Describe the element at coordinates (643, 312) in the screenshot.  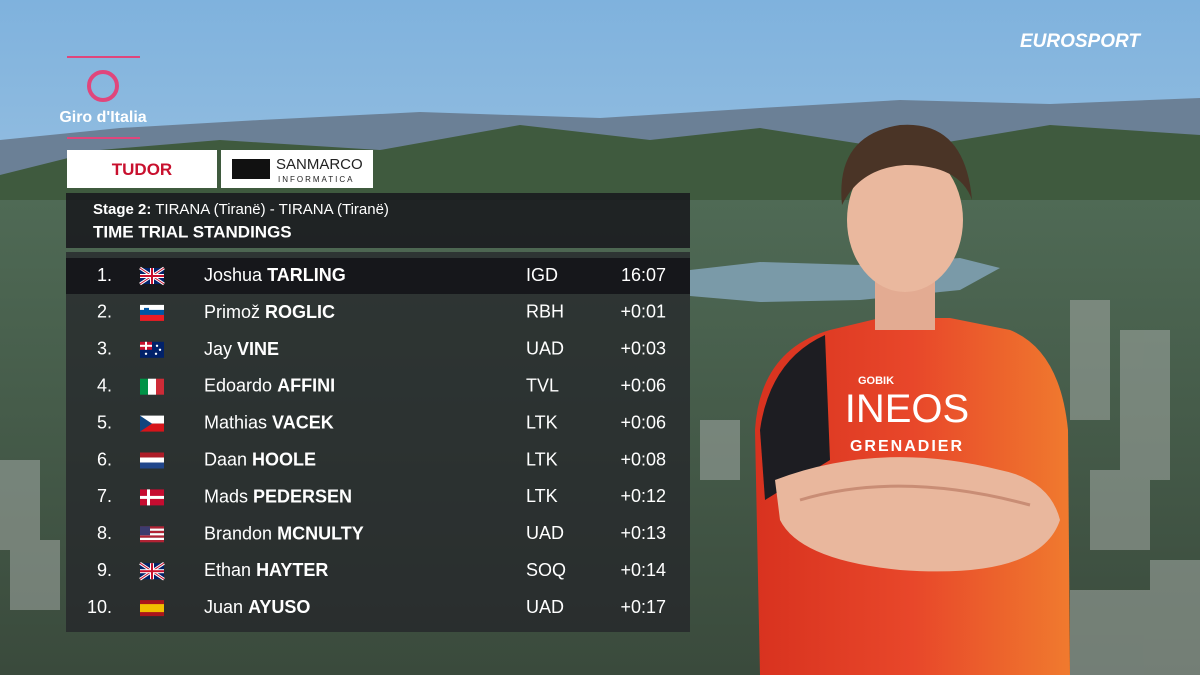
I see `time: +0:01` at that location.